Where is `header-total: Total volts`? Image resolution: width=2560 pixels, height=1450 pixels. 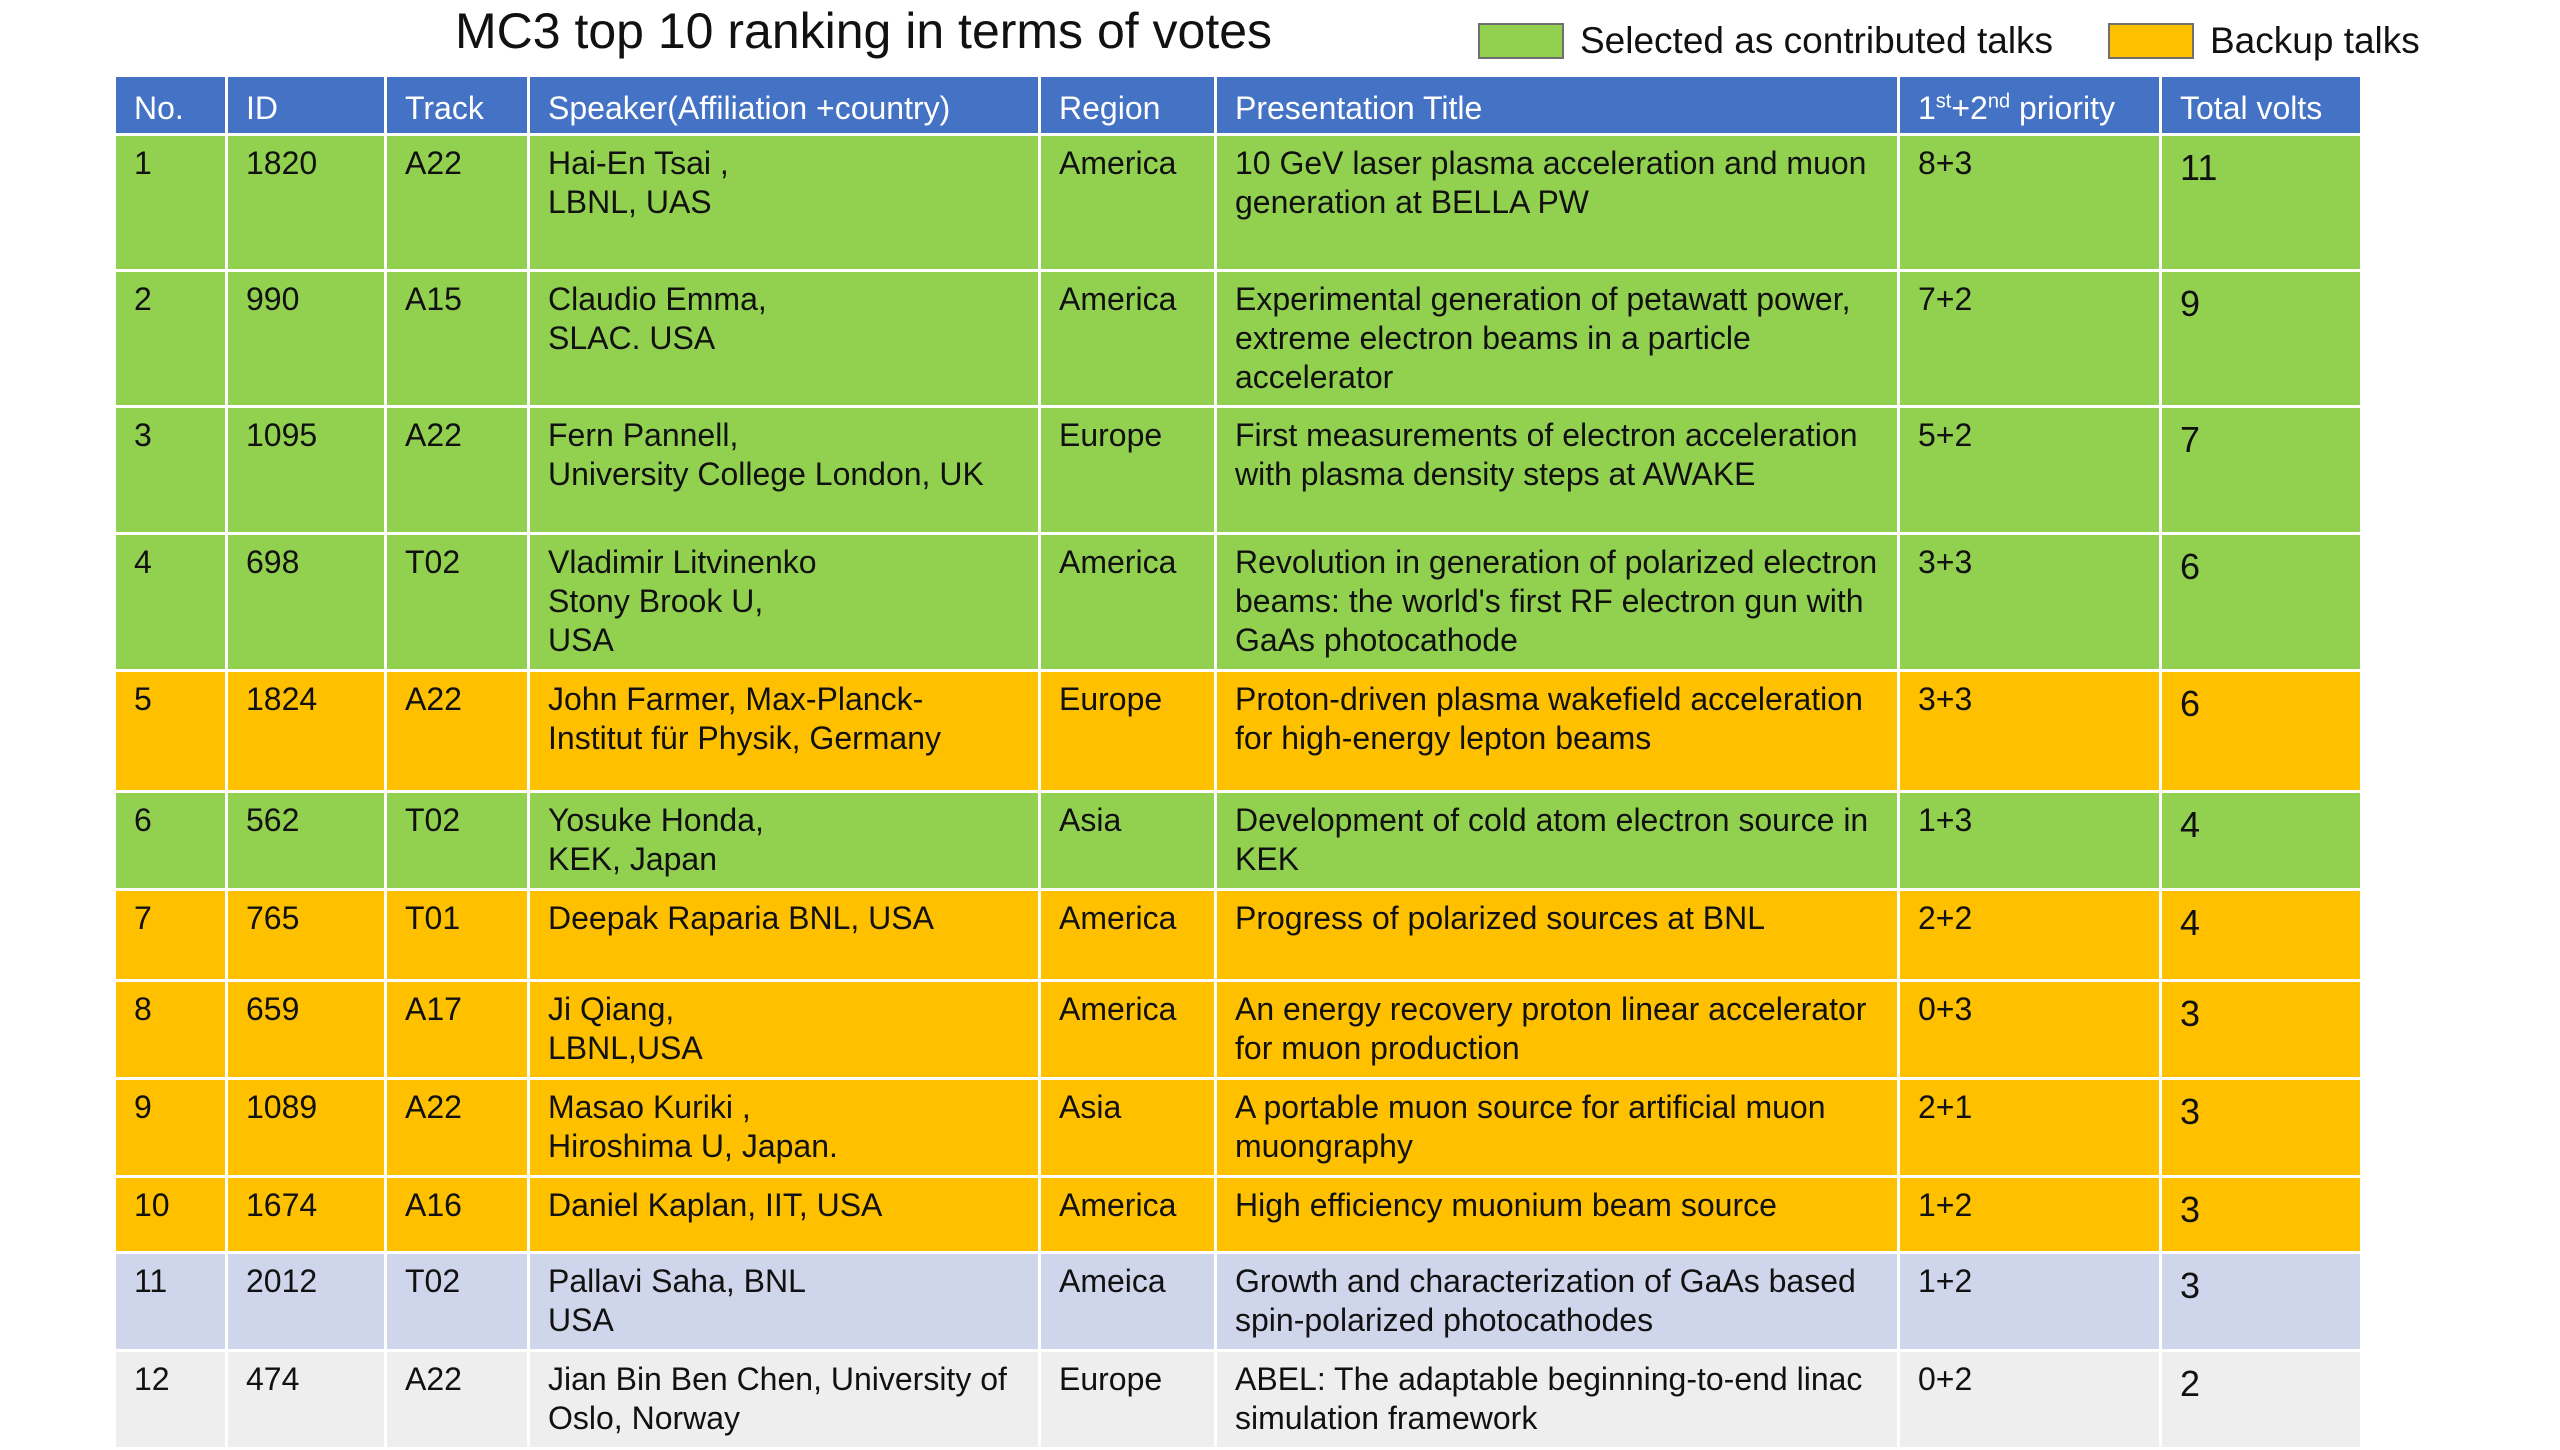 header-total: Total volts is located at coordinates (2261, 105).